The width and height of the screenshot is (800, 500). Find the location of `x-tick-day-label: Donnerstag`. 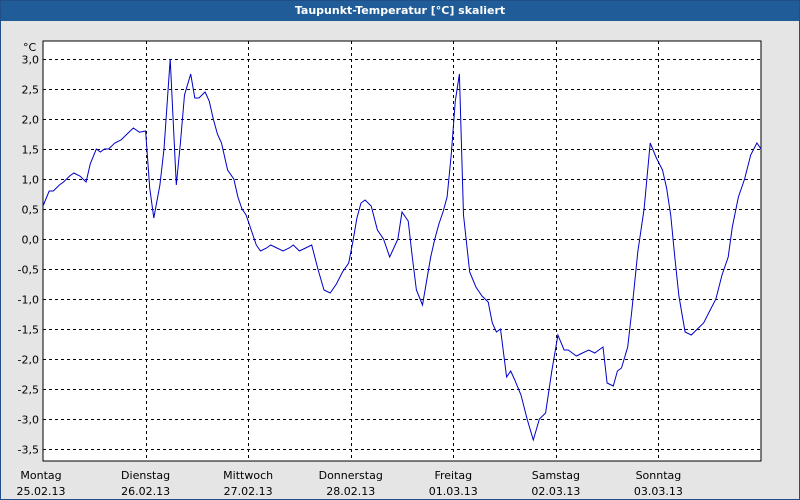

x-tick-day-label: Donnerstag is located at coordinates (351, 475).